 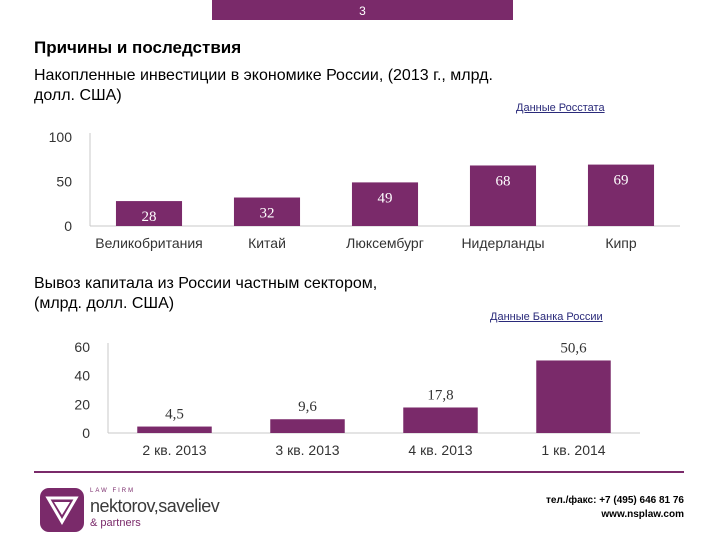 What do you see at coordinates (385, 243) in the screenshot?
I see `chart1-category-label-2: Люксембург` at bounding box center [385, 243].